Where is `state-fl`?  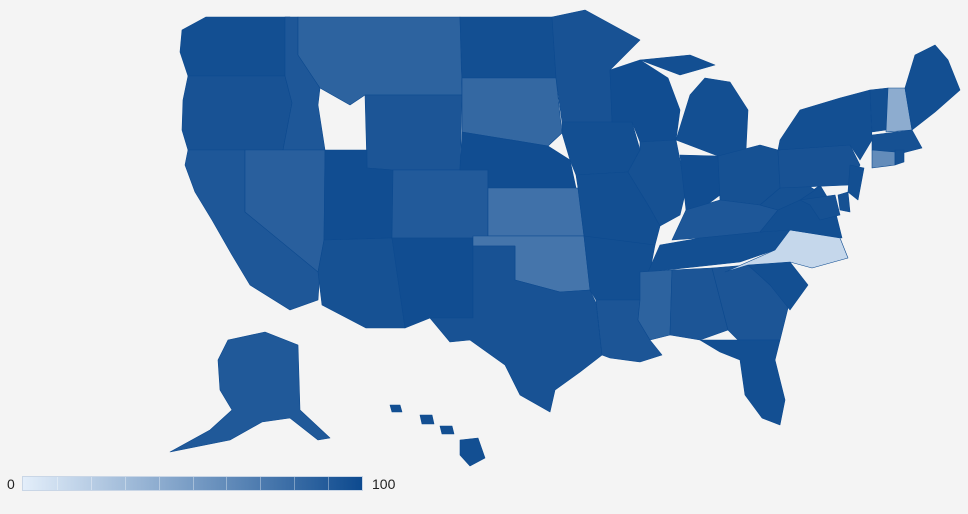
state-fl is located at coordinates (742, 382).